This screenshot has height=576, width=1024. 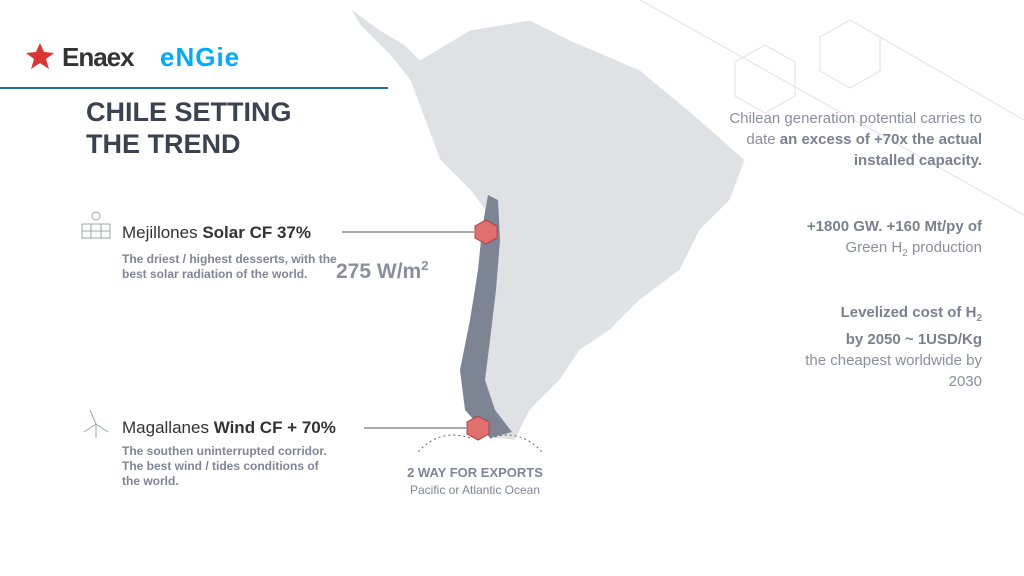 What do you see at coordinates (894, 226) in the screenshot?
I see `fact-bold: +1800 GW. +160 Mt/py of` at bounding box center [894, 226].